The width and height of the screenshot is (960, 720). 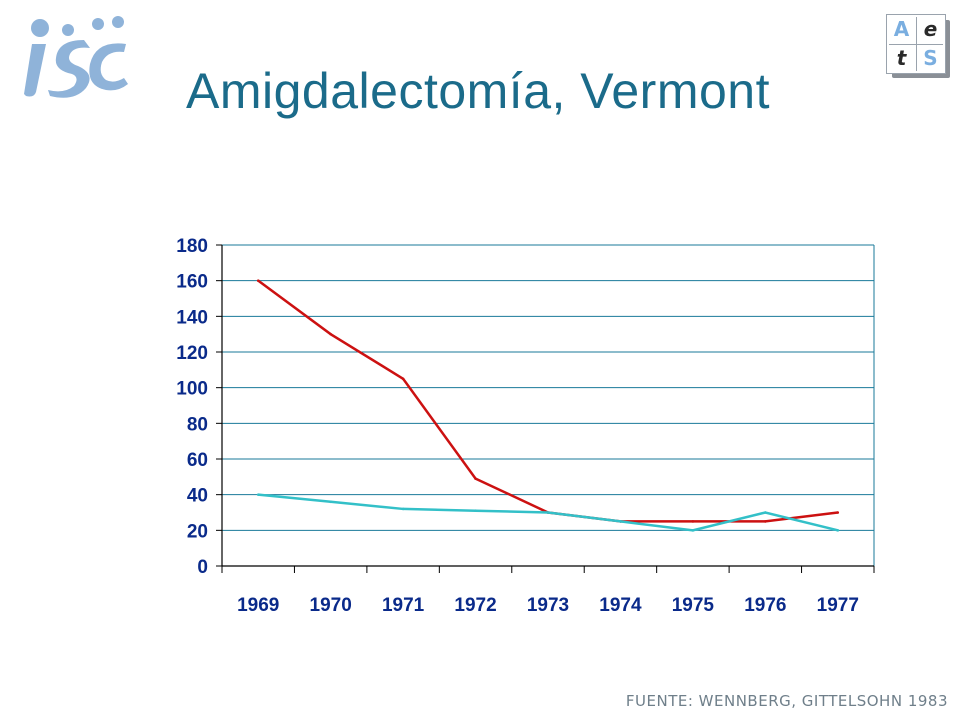 I want to click on y-tick-label: 120, so click(x=192, y=353).